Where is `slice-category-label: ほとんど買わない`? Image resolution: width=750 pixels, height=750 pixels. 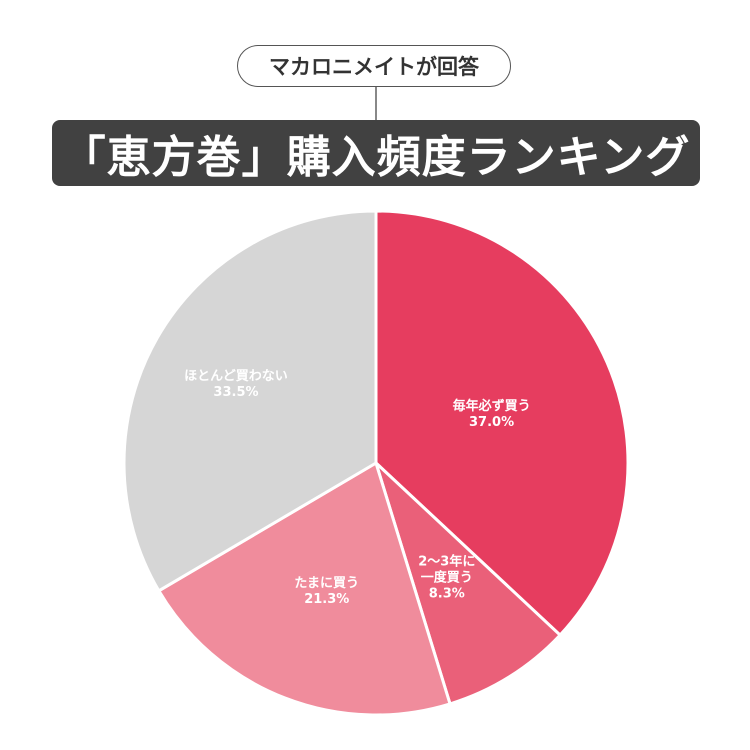 slice-category-label: ほとんど買わない is located at coordinates (236, 376).